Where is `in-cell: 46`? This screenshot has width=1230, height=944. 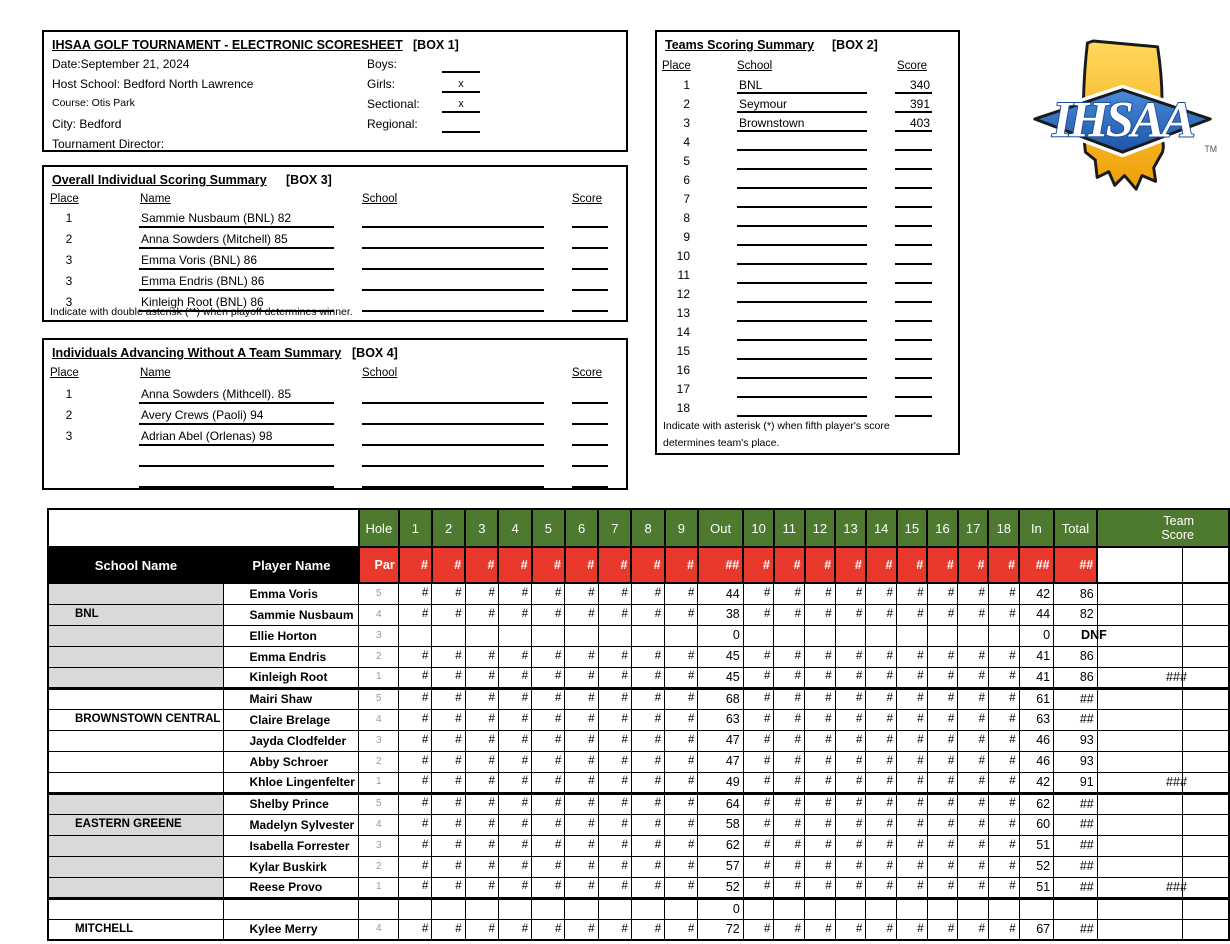
in-cell: 46 is located at coordinates (1036, 761).